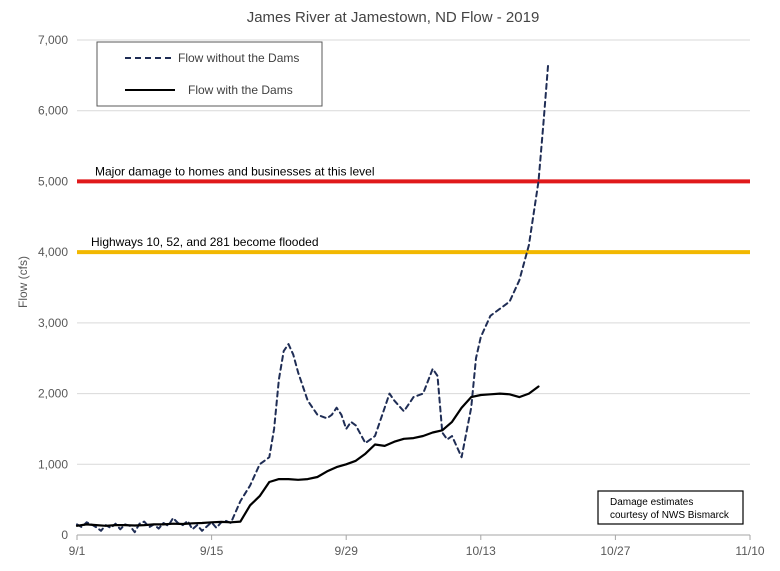 This screenshot has width=780, height=571. Describe the element at coordinates (53, 40) in the screenshot. I see `y-tick-label: 7,000` at that location.